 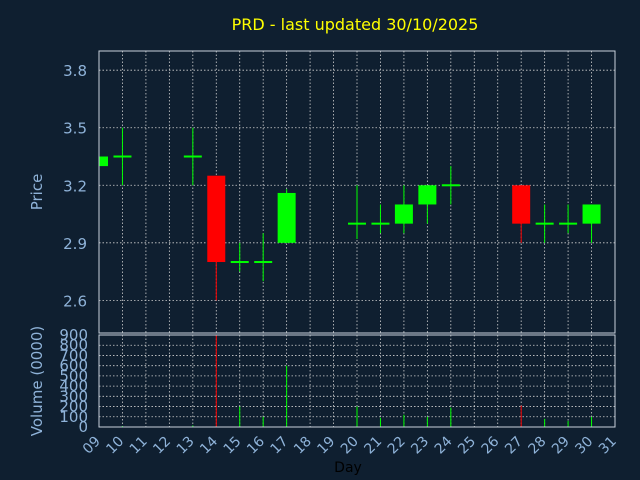 What do you see at coordinates (73, 345) in the screenshot?
I see `volume-y-tick-label: 800` at bounding box center [73, 345].